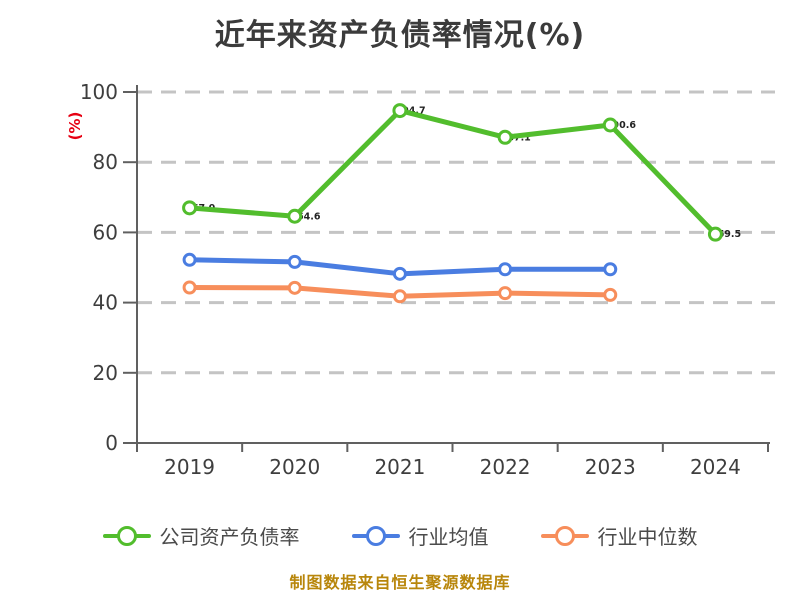 This screenshot has width=800, height=600. I want to click on x-tick-label: 2019, so click(189, 467).